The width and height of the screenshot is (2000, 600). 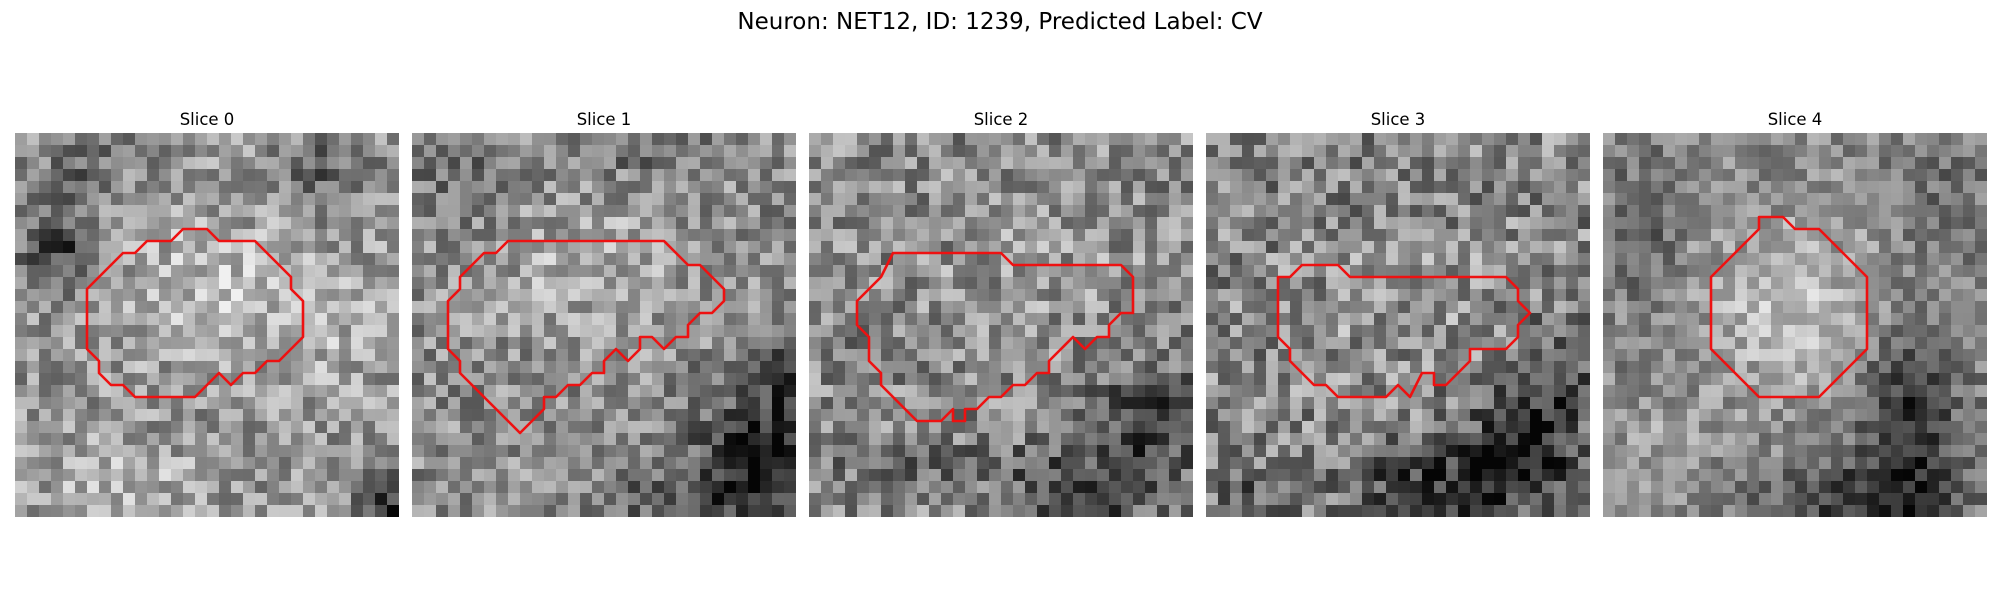 What do you see at coordinates (1001, 119) in the screenshot?
I see `slice-title: Slice 2` at bounding box center [1001, 119].